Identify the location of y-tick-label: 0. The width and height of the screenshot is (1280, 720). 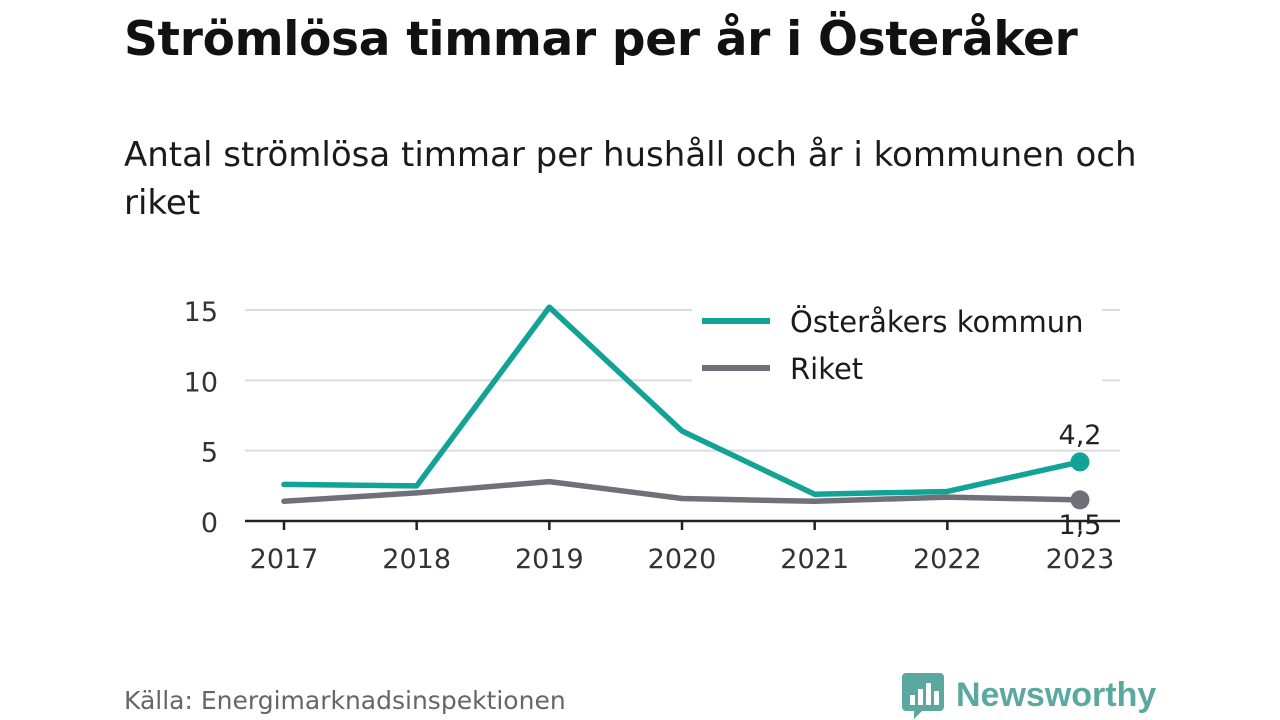
(209, 523).